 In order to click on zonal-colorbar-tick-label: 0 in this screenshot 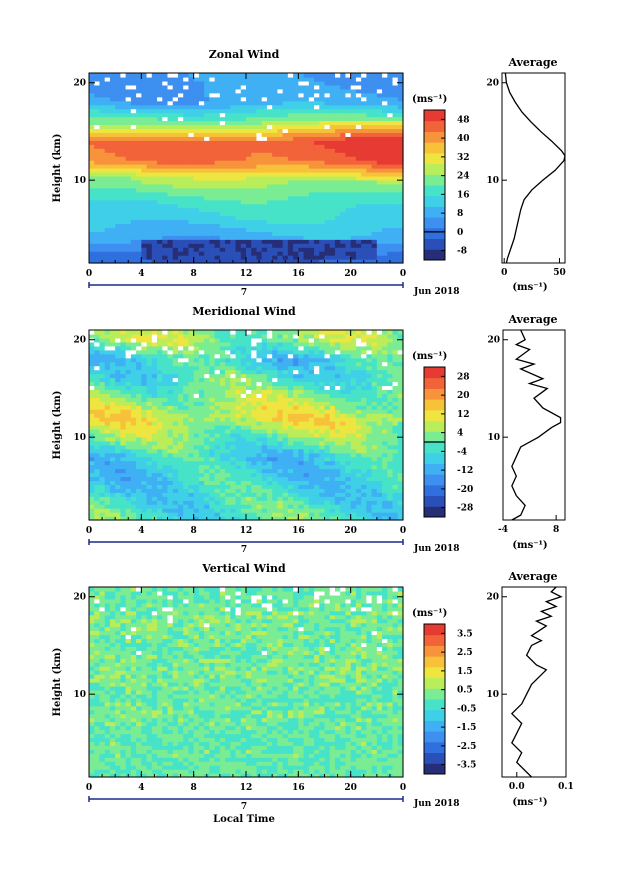, I will do `click(460, 233)`.